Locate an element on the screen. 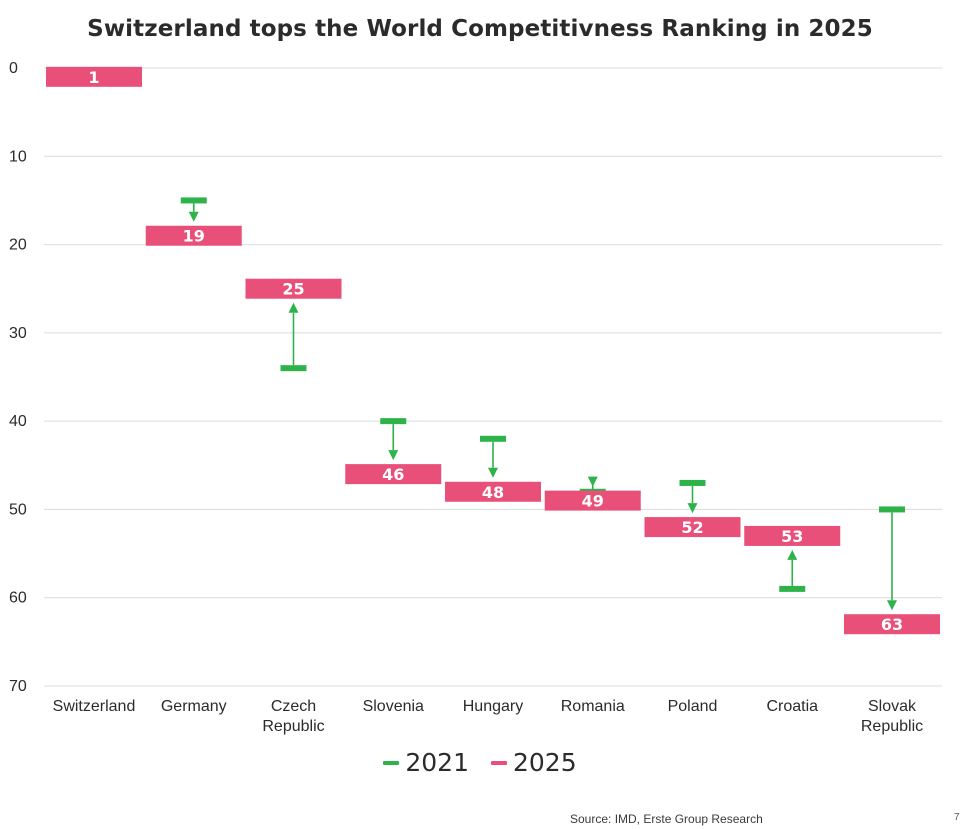 Image resolution: width=960 pixels, height=829 pixels. x-tick-label-switzerland: Switzerland is located at coordinates (94, 706).